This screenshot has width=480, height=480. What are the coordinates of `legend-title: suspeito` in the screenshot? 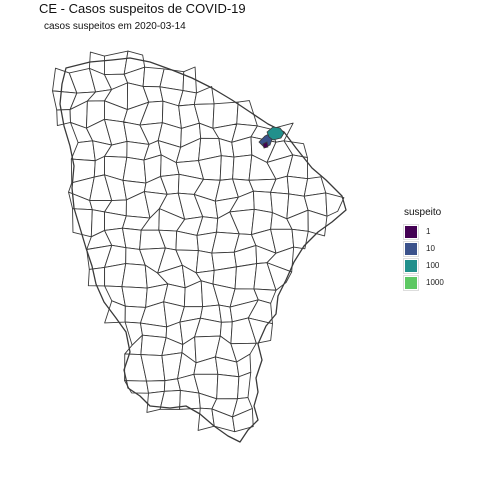 It's located at (423, 212).